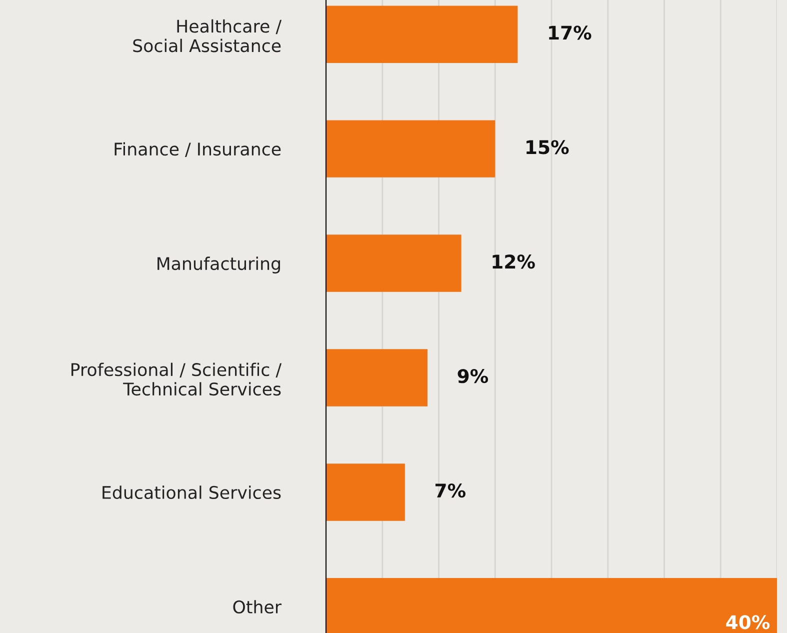 This screenshot has height=633, width=787. Describe the element at coordinates (748, 622) in the screenshot. I see `data-label: 40%` at that location.